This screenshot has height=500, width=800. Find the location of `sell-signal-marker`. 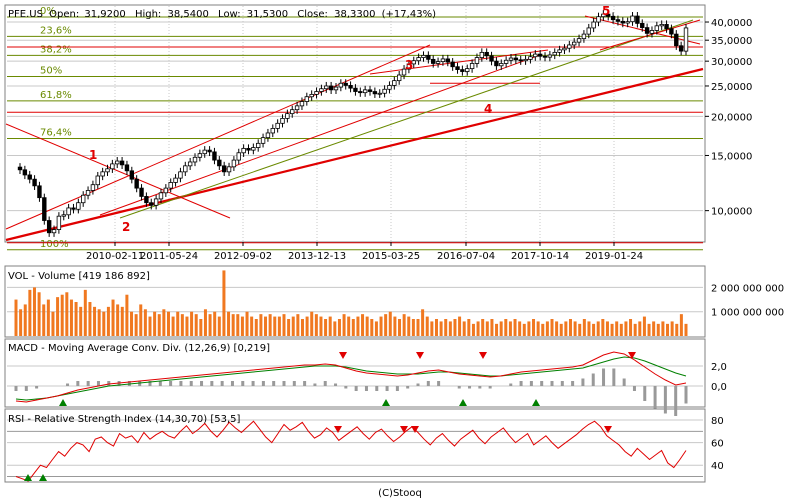

sell-signal-marker is located at coordinates (483, 355).